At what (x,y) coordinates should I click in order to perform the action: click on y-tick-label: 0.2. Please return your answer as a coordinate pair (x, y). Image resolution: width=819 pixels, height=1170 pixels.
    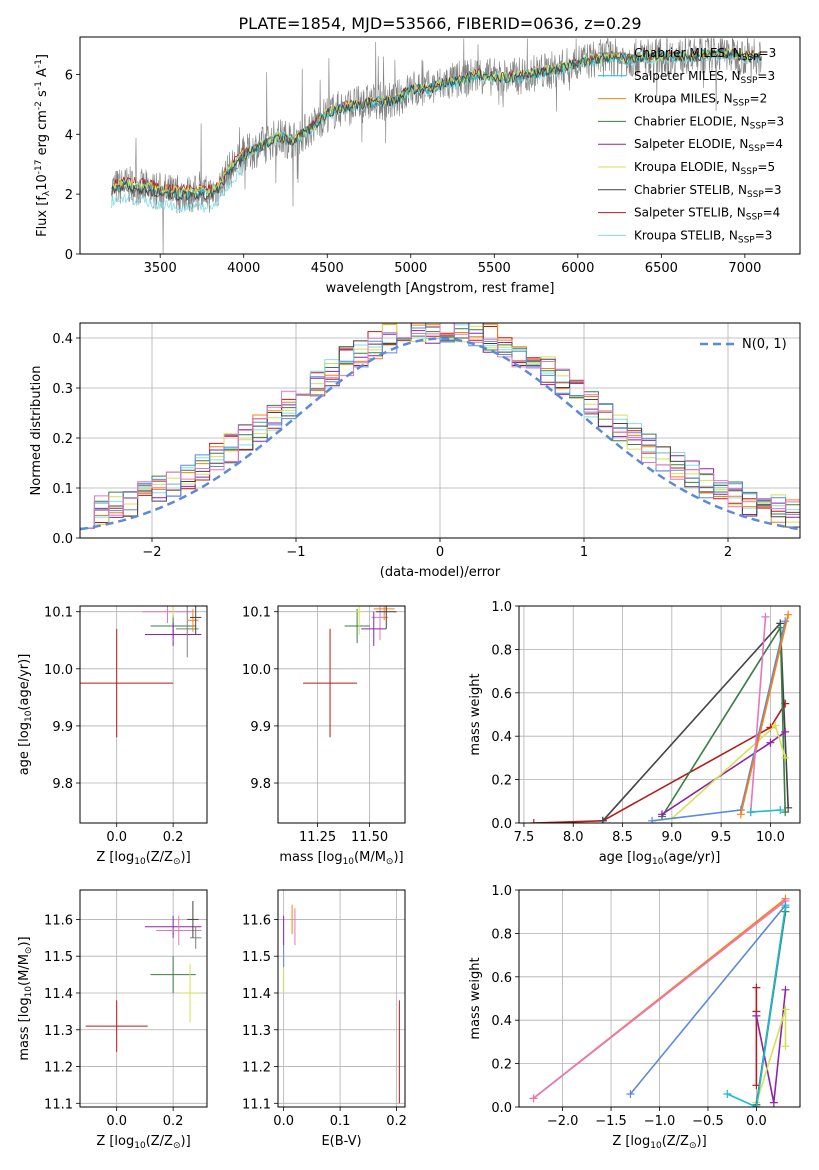
    Looking at the image, I should click on (501, 1065).